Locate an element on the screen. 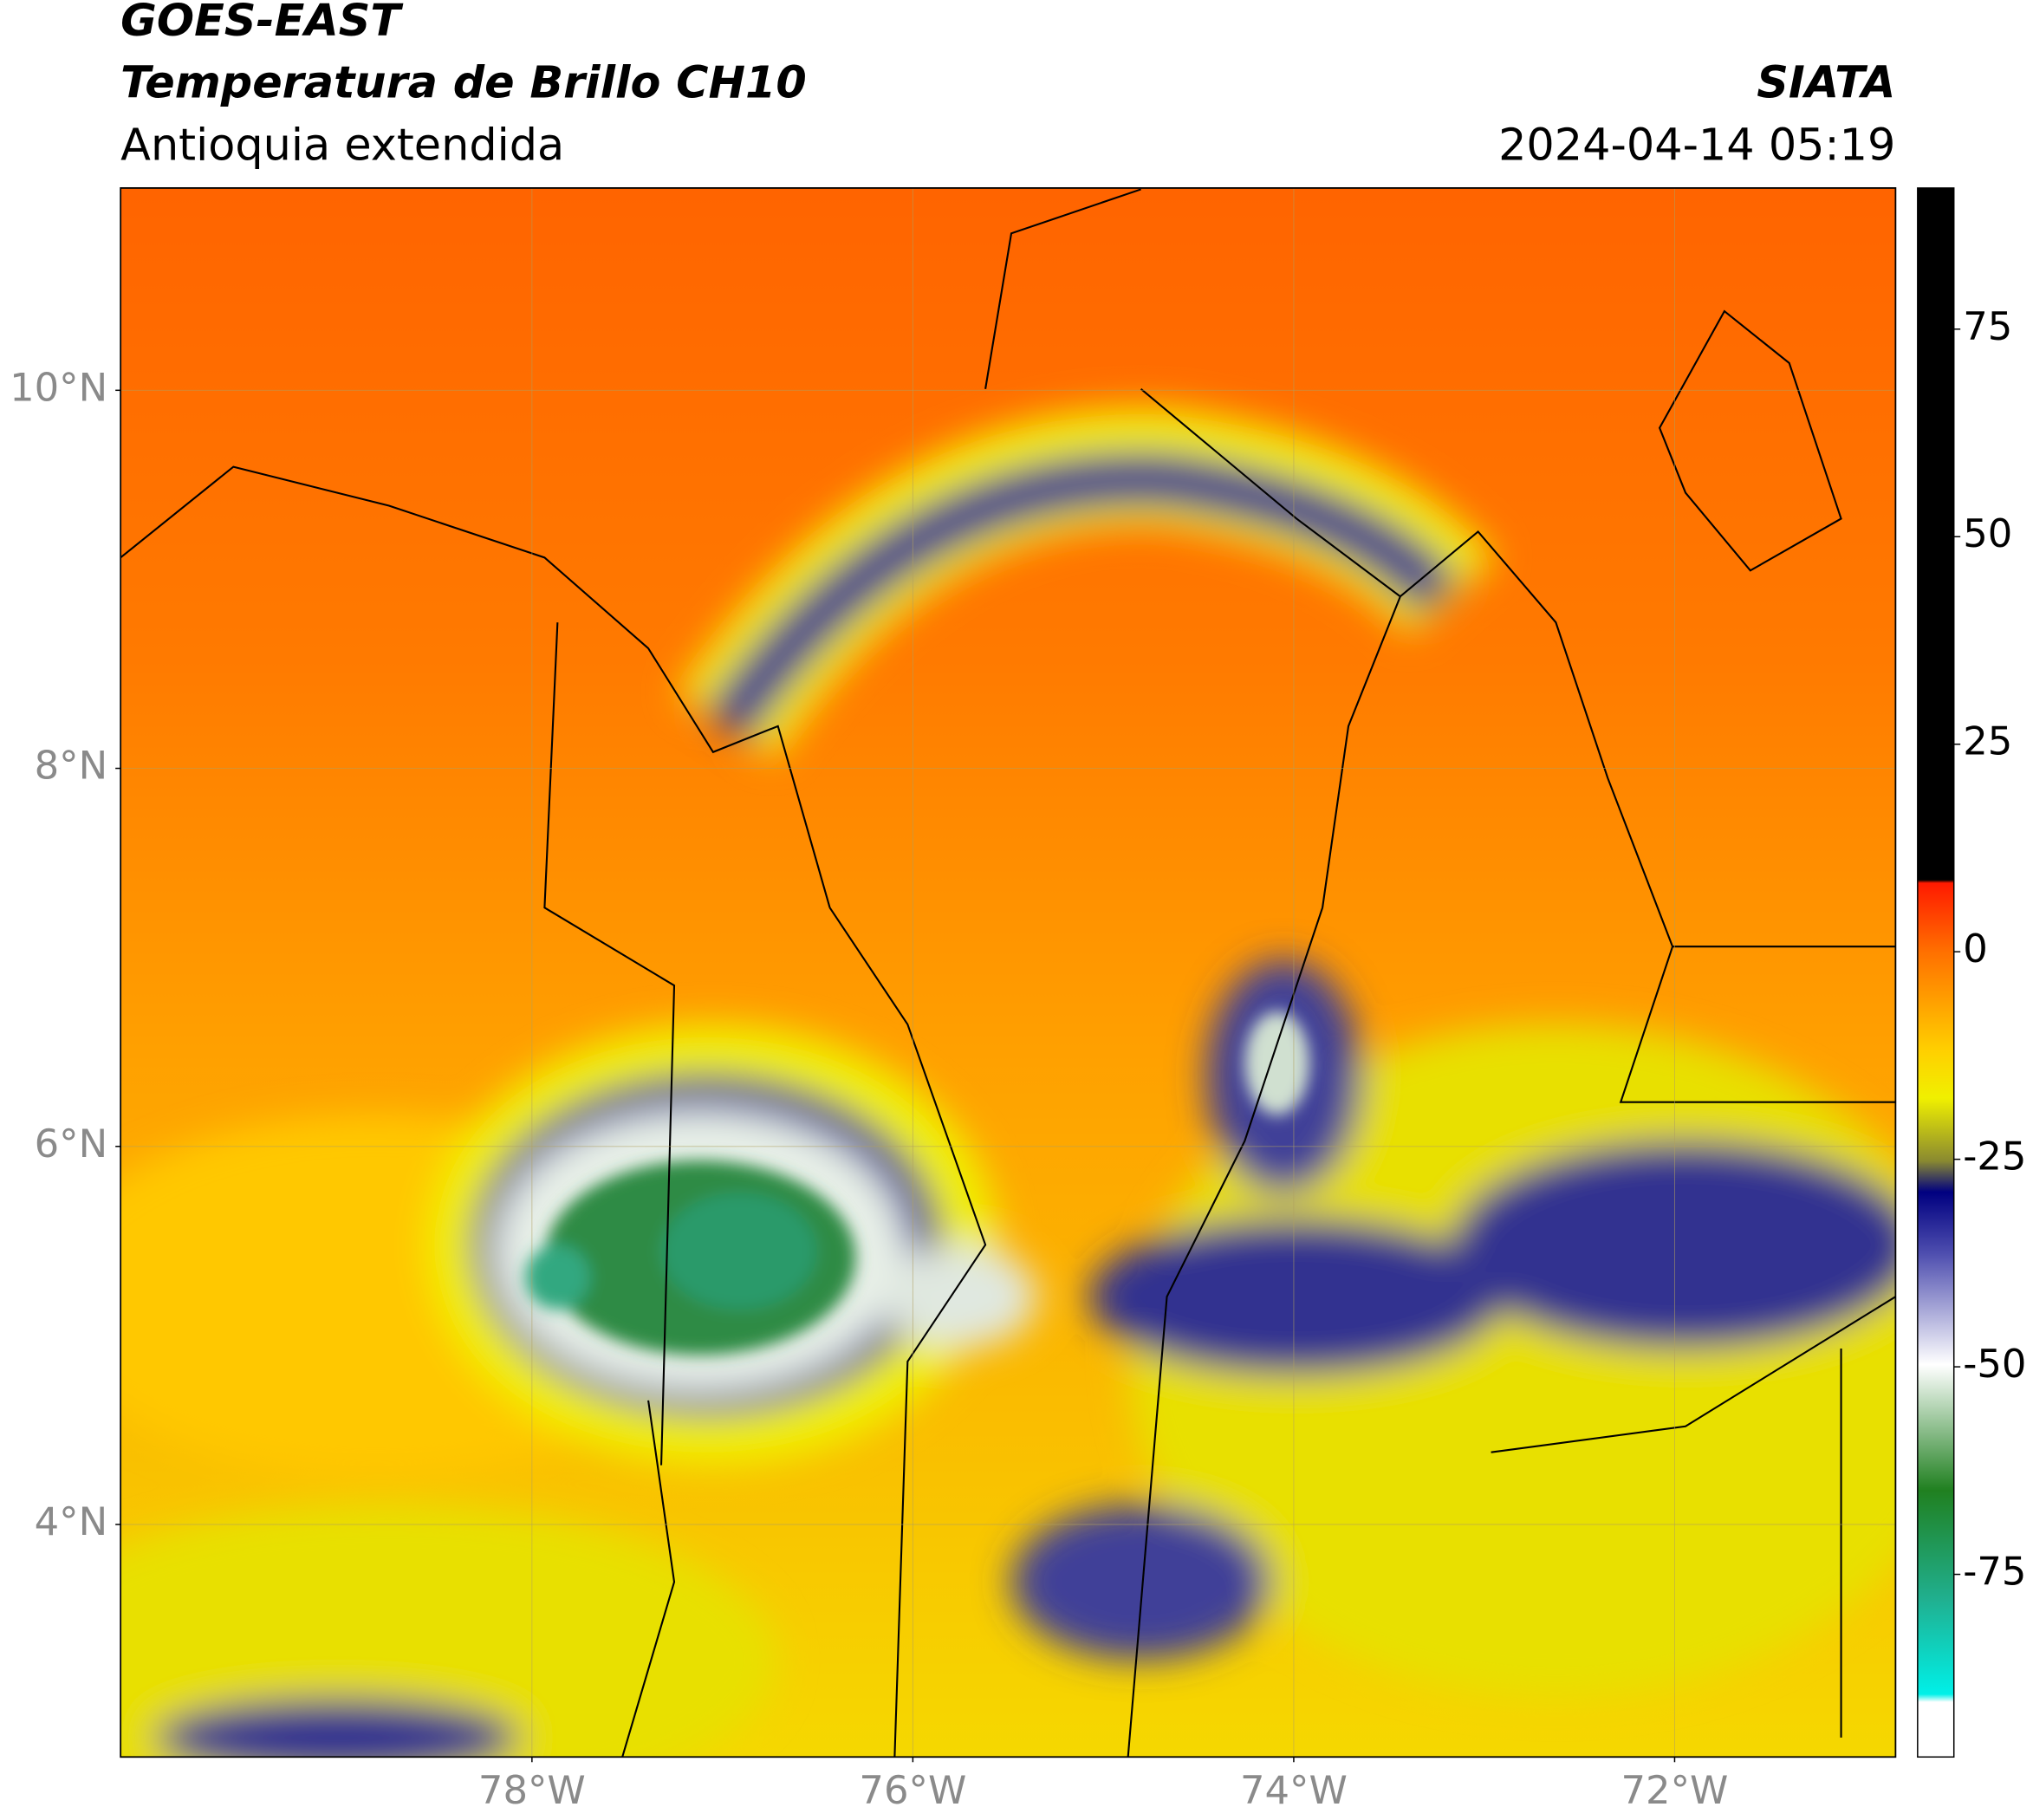 The height and width of the screenshot is (1820, 2033). x-tick-label: 74°W is located at coordinates (1294, 1790).